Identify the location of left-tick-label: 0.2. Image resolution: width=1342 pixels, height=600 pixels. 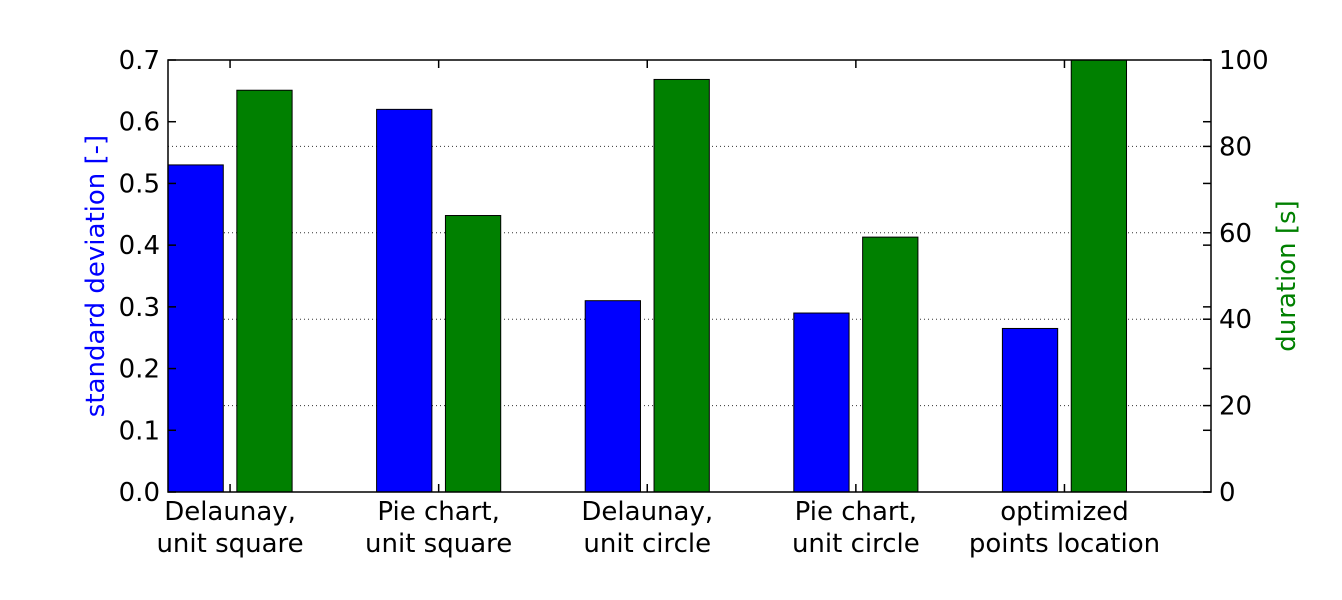
(139, 370).